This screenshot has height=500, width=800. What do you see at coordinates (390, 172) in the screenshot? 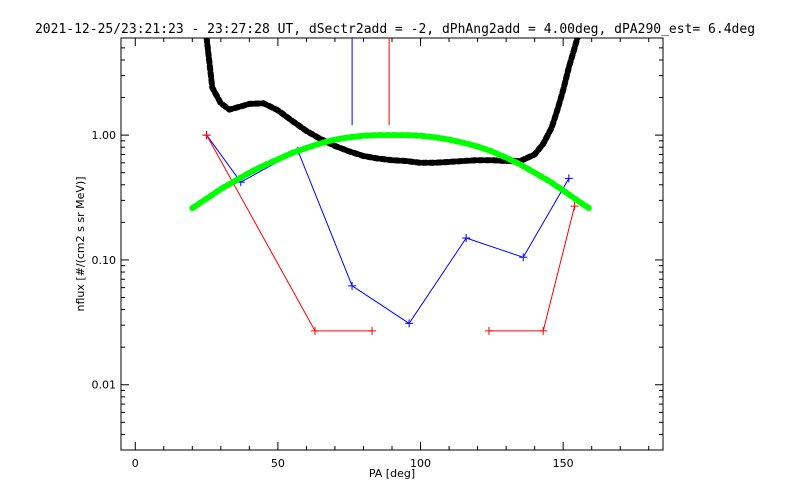
I see `series-3-curve` at bounding box center [390, 172].